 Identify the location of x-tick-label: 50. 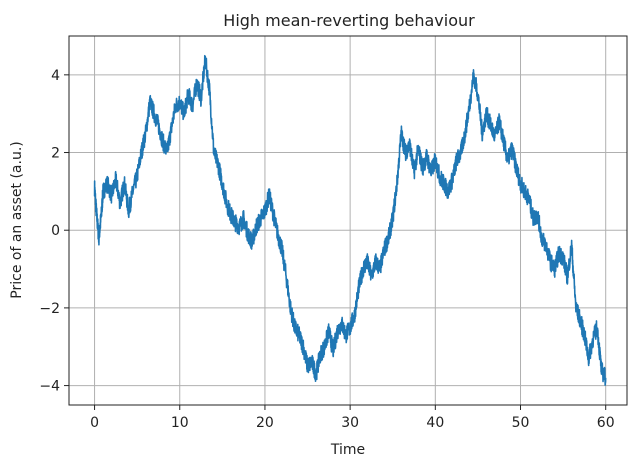
(521, 423).